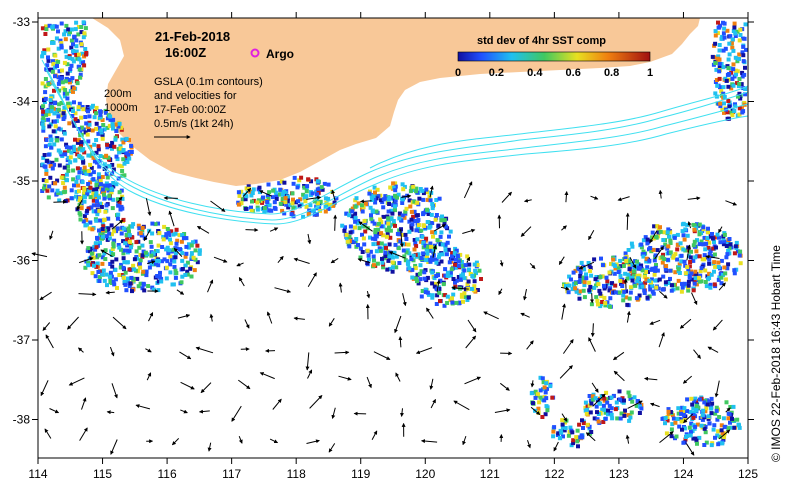  I want to click on x-tick-label: 114, so click(37, 474).